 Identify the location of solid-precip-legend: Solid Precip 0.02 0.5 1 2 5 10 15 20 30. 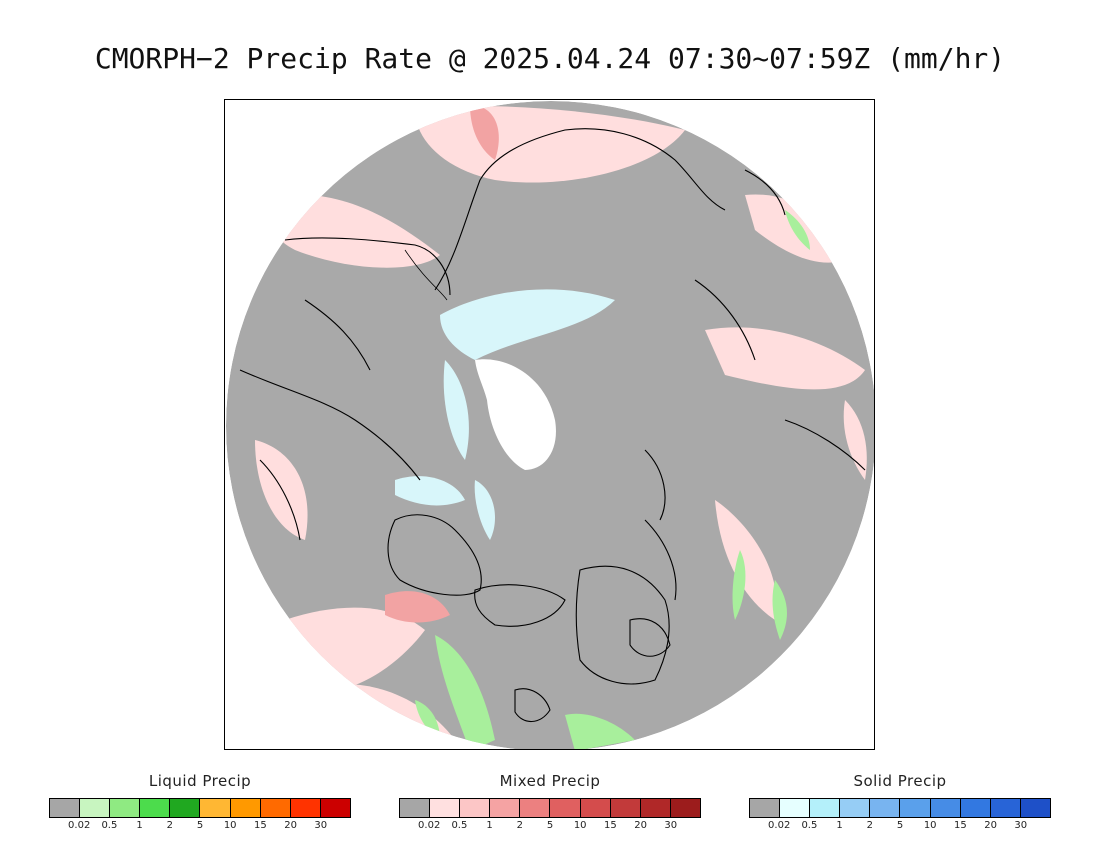
(900, 803).